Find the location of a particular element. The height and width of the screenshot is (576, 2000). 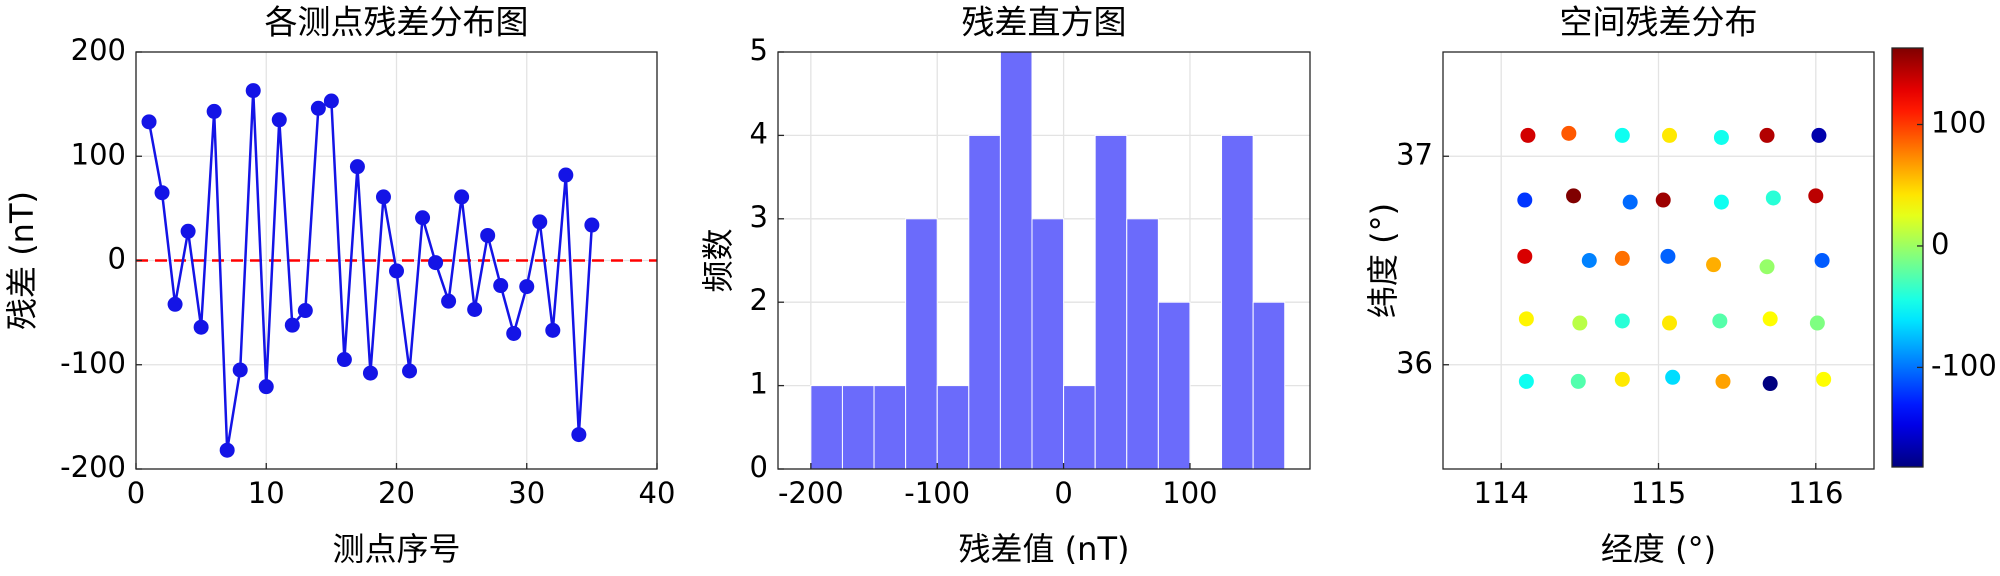

x-axis-label: 测点序号 is located at coordinates (396, 549).